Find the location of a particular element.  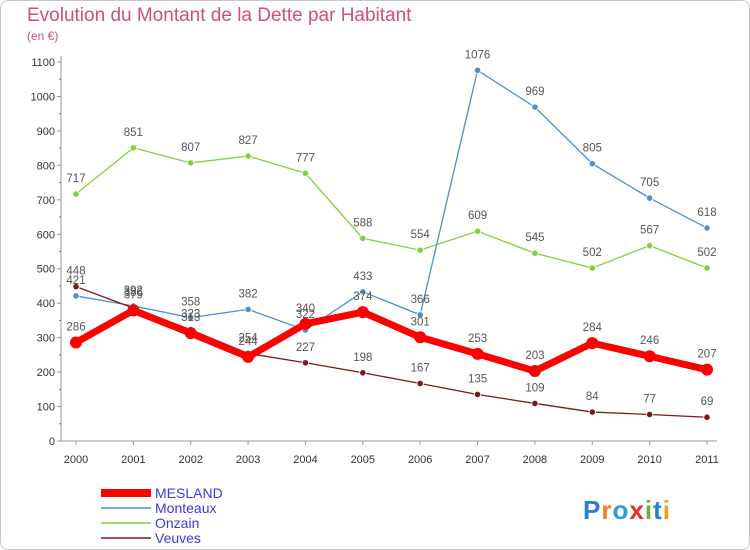

legend-entry-monteaux: Monteaux is located at coordinates (185, 508).